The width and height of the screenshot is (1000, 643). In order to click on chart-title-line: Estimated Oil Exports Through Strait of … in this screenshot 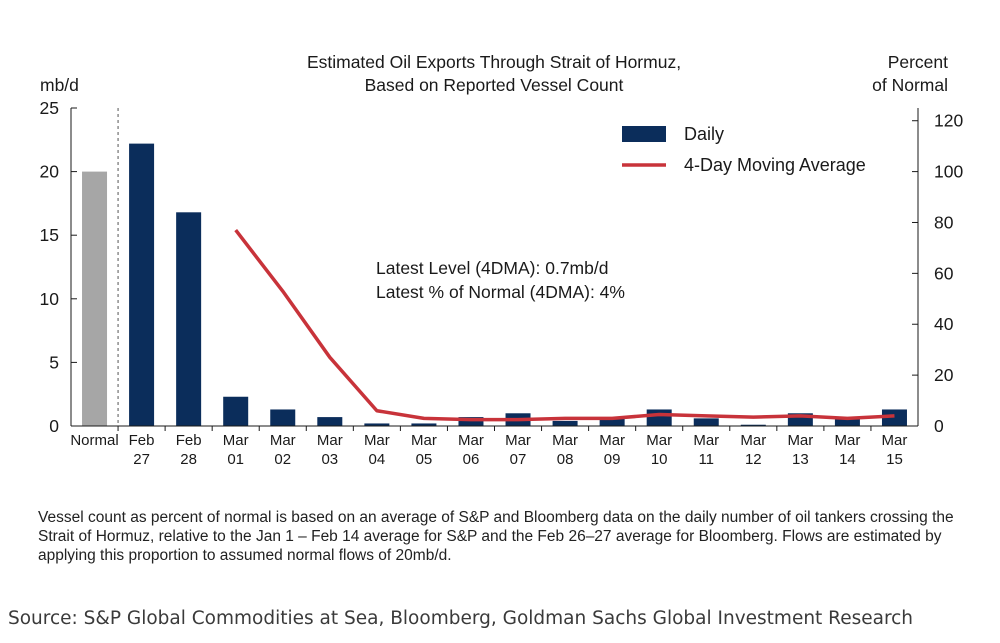, I will do `click(494, 62)`.